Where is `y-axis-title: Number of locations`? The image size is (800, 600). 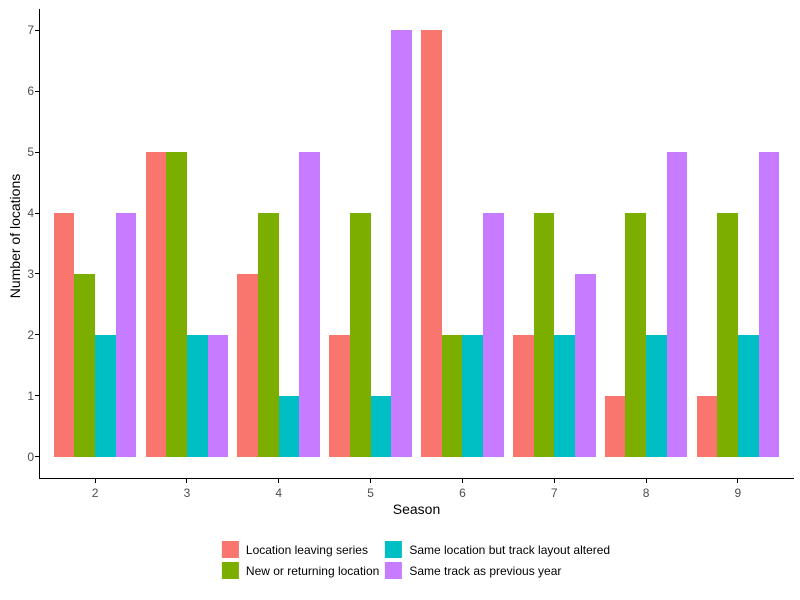 y-axis-title: Number of locations is located at coordinates (15, 236).